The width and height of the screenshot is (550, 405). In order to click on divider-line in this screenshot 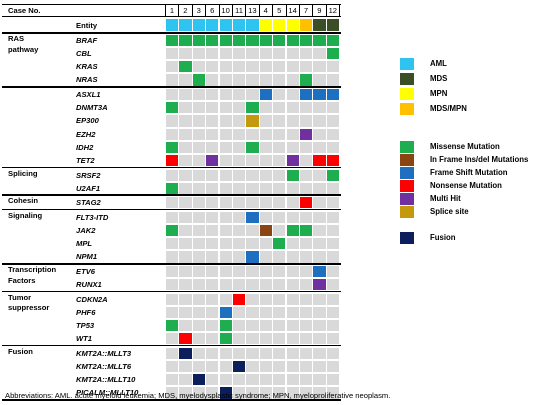, I will do `click(172, 264)`.